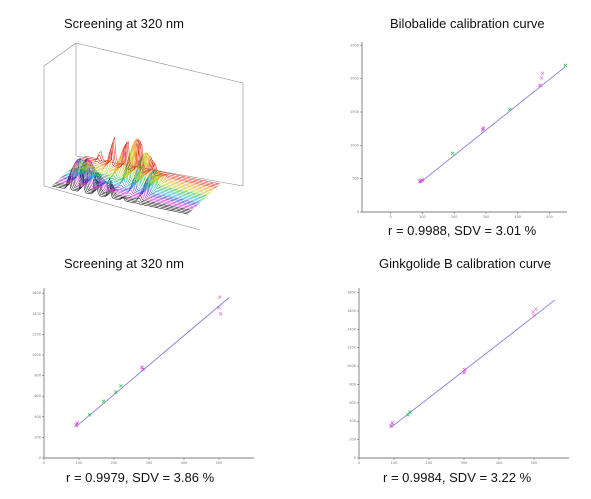  What do you see at coordinates (354, 45) in the screenshot?
I see `y-tick-label: 2500` at bounding box center [354, 45].